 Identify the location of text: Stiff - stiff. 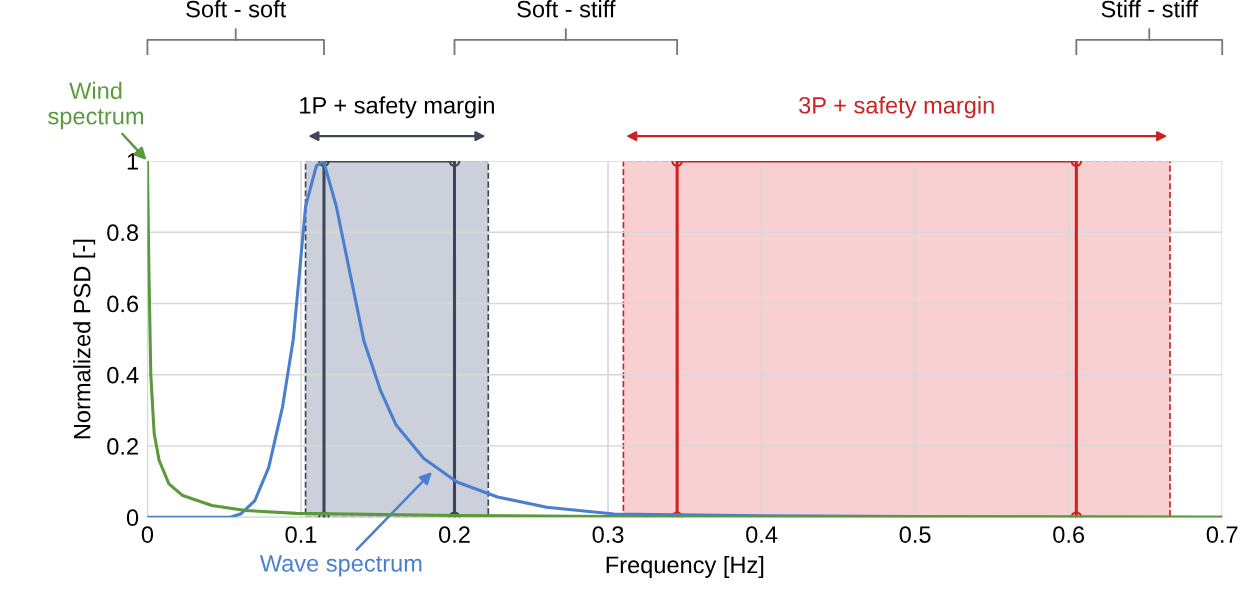
(1150, 9).